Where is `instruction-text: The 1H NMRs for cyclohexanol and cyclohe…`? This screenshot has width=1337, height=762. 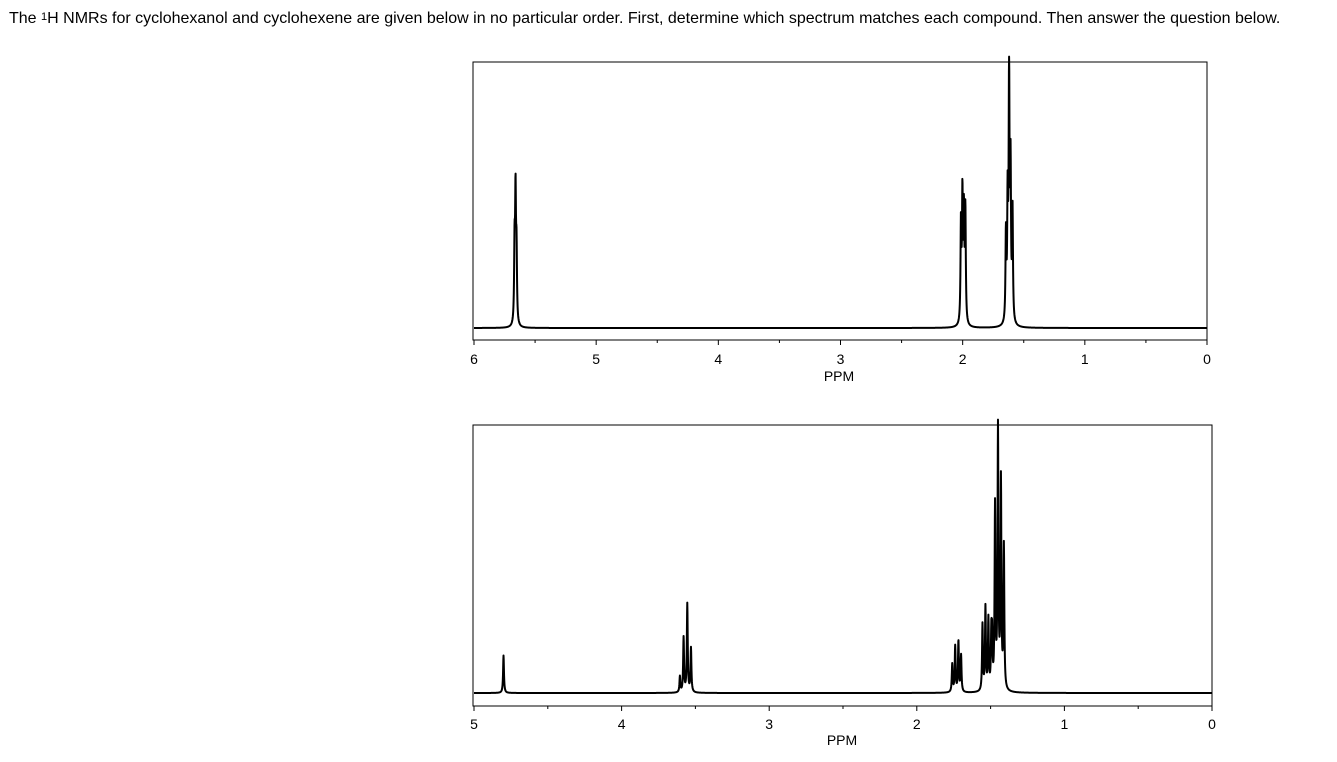 instruction-text: The 1H NMRs for cyclohexanol and cyclohe… is located at coordinates (644, 19).